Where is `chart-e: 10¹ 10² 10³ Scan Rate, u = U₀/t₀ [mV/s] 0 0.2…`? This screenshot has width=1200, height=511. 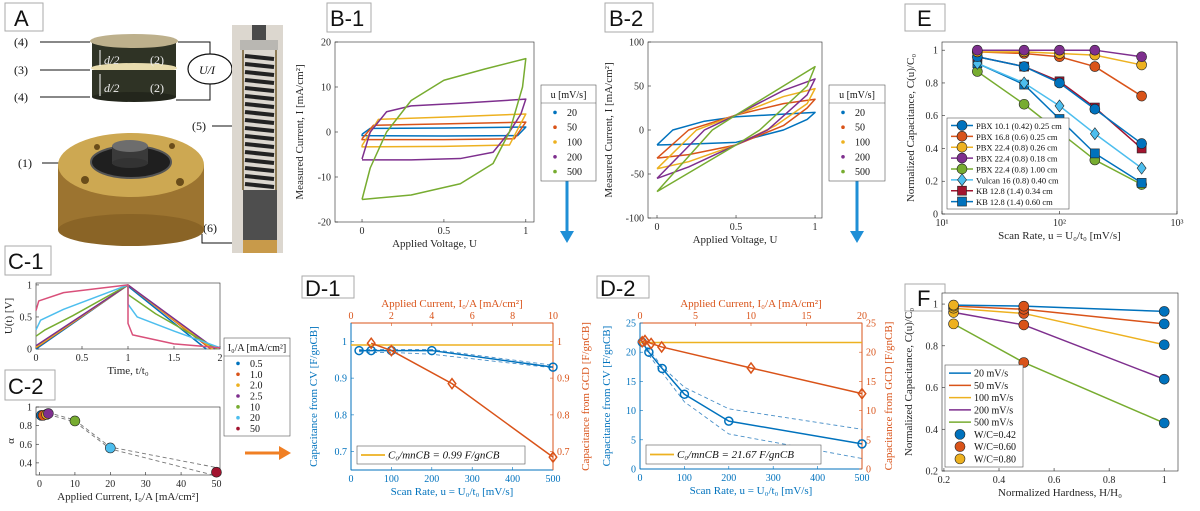 chart-e: 10¹ 10² 10³ Scan Rate, u = U₀/t₀ [mV/s] 0 0.2… is located at coordinates (1044, 141).